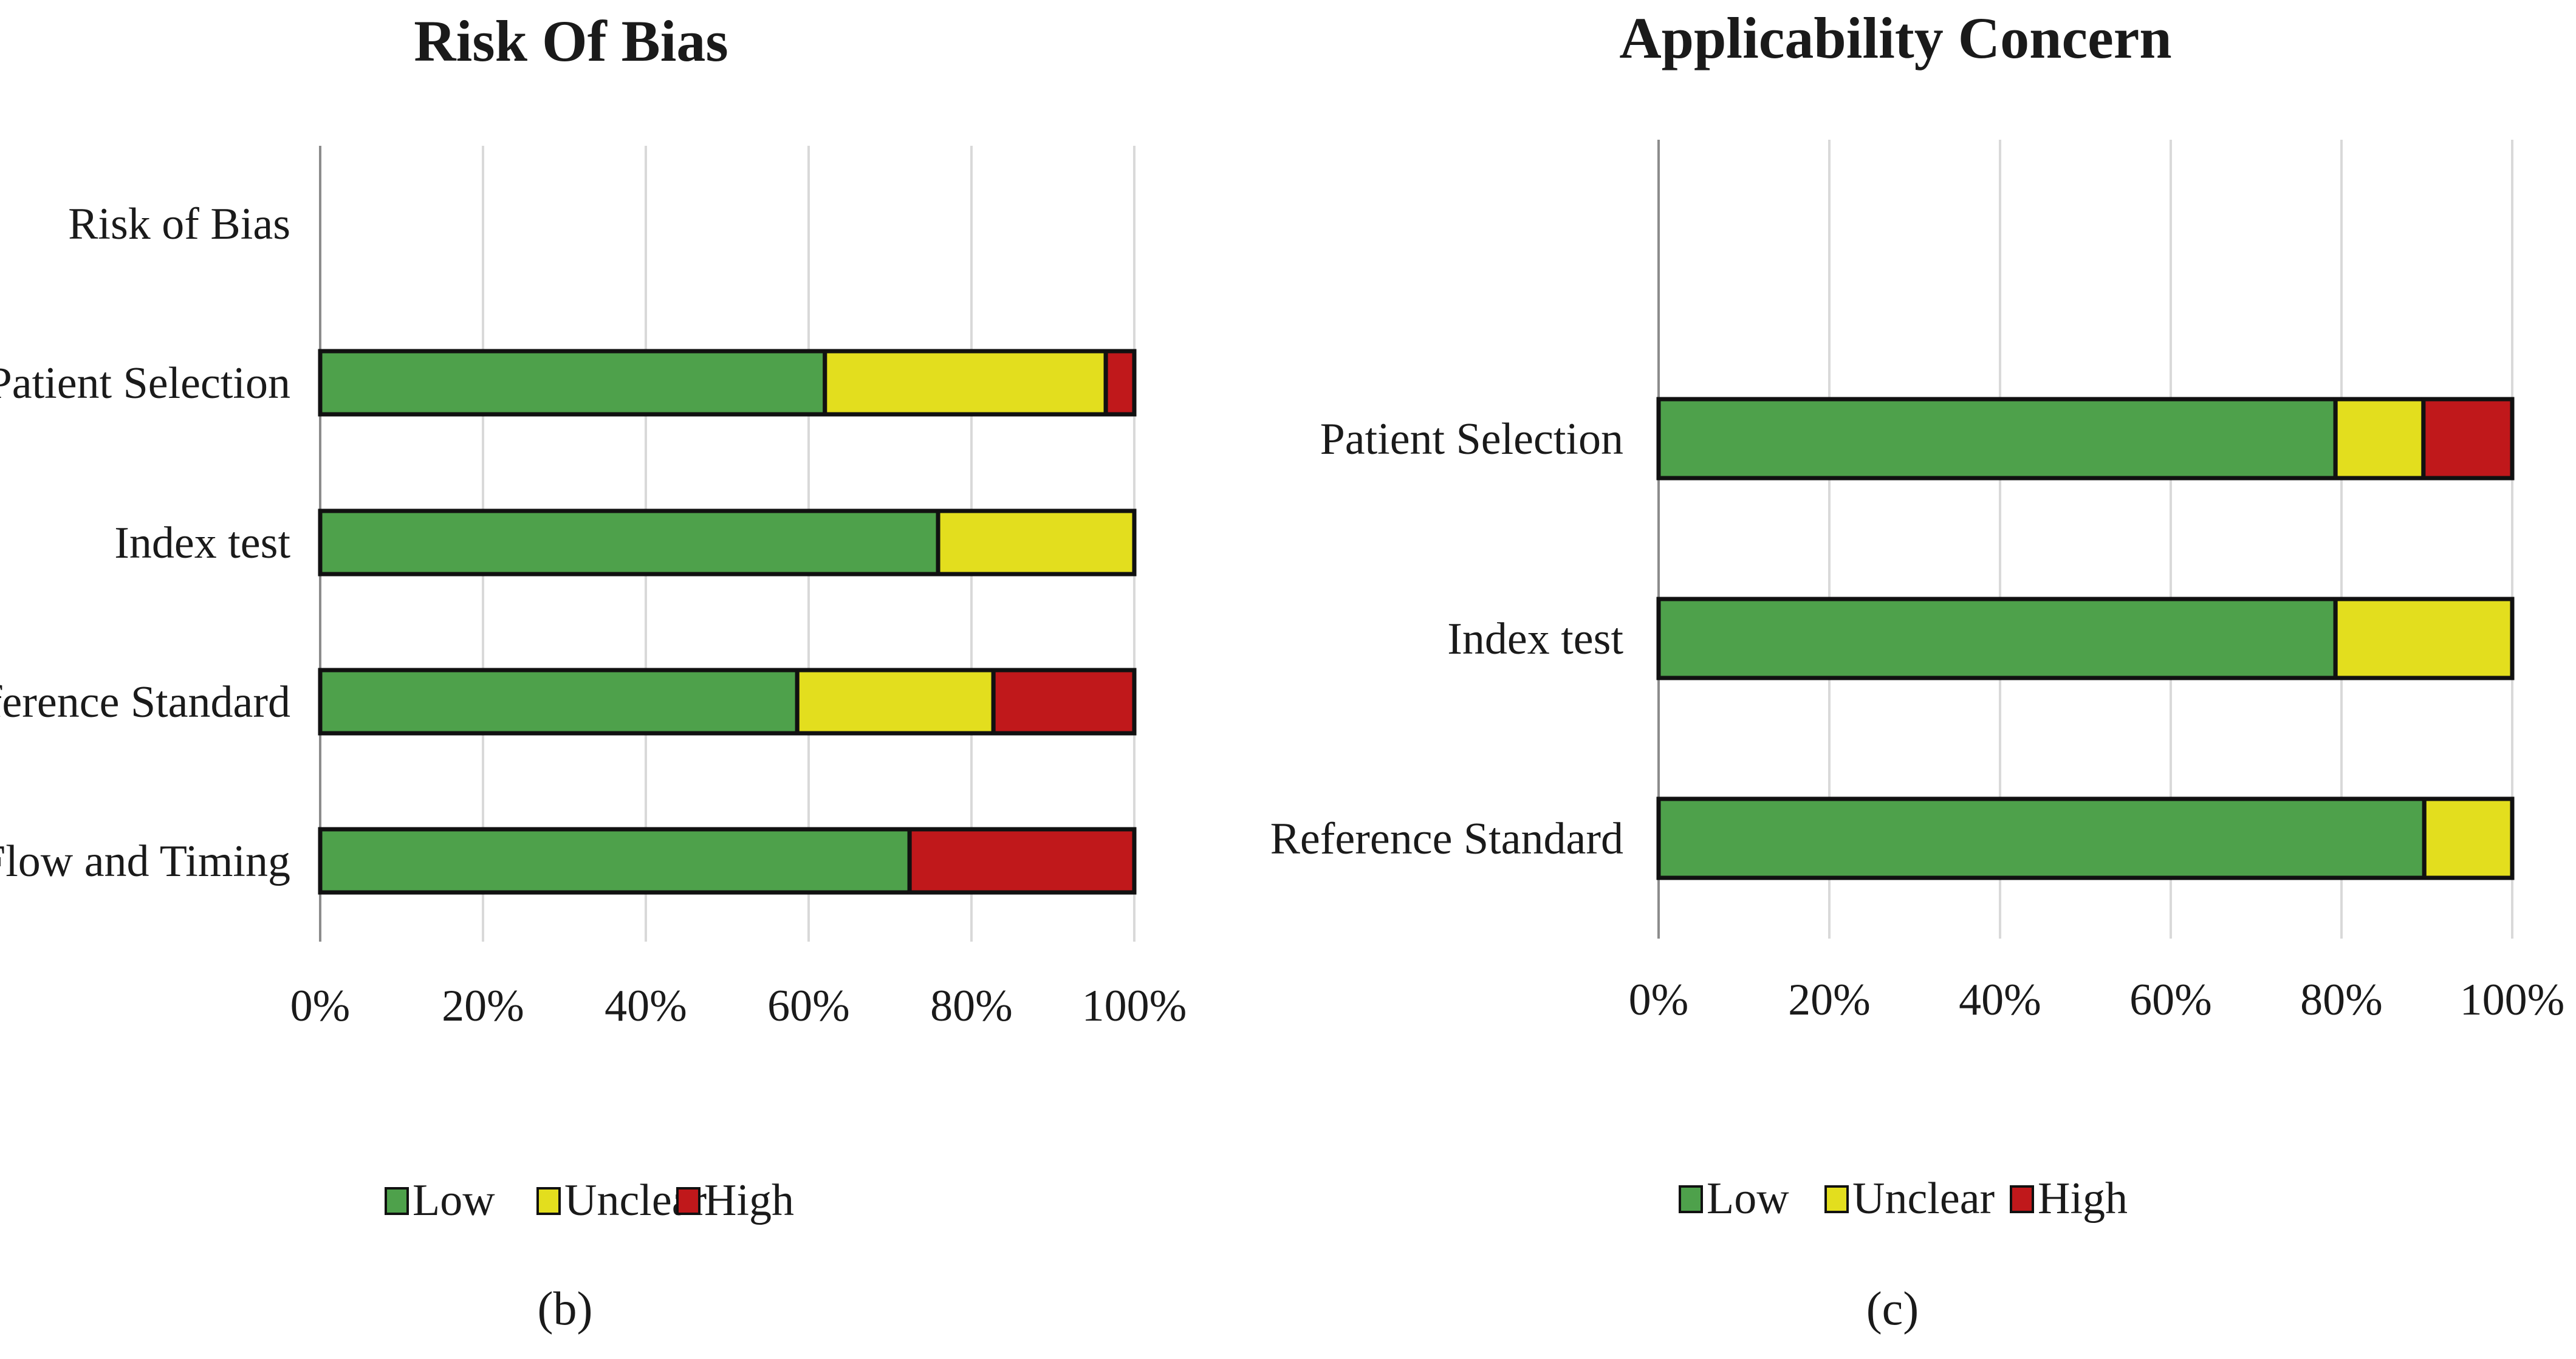 The width and height of the screenshot is (2576, 1359). What do you see at coordinates (179, 224) in the screenshot?
I see `category-label: Risk of Bias` at bounding box center [179, 224].